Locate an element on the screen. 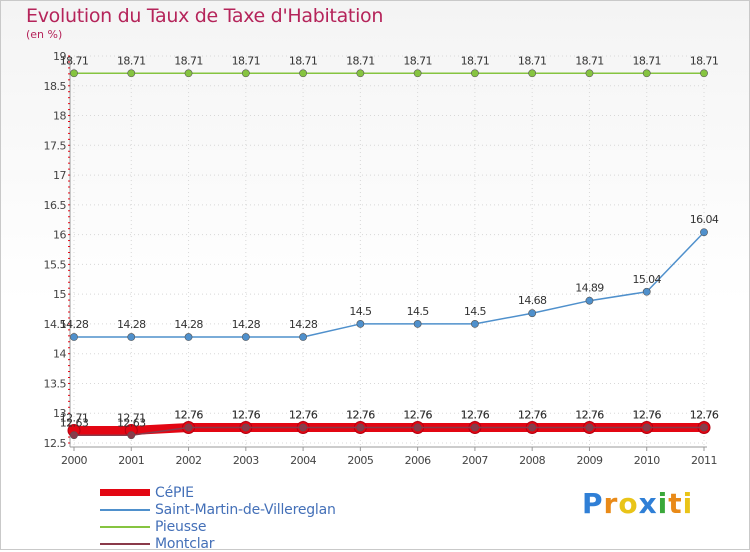 The width and height of the screenshot is (750, 552). y-tick-label: 15.5 is located at coordinates (55, 264).